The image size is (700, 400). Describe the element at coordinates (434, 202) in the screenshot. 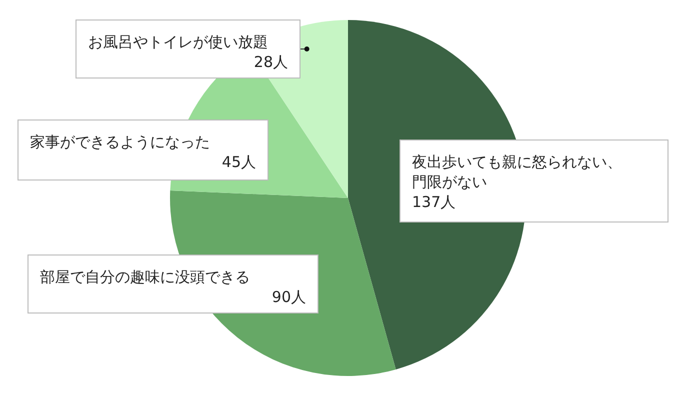

I see `data-label: 137人` at that location.